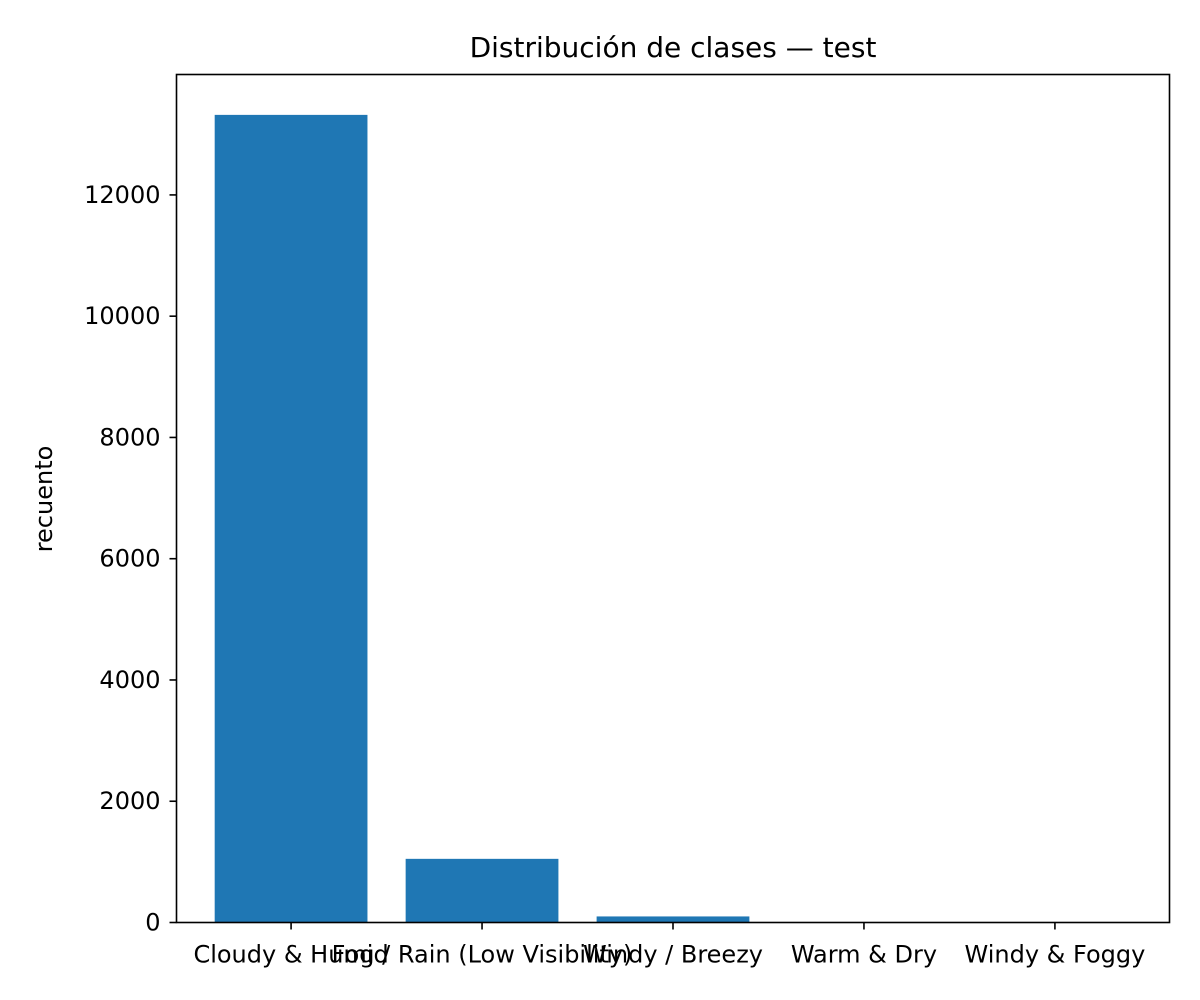 Image resolution: width=1200 pixels, height=1000 pixels. I want to click on y-axis-ticks: 0 2000 4000 6000 8000 10000 12000, so click(130, 559).